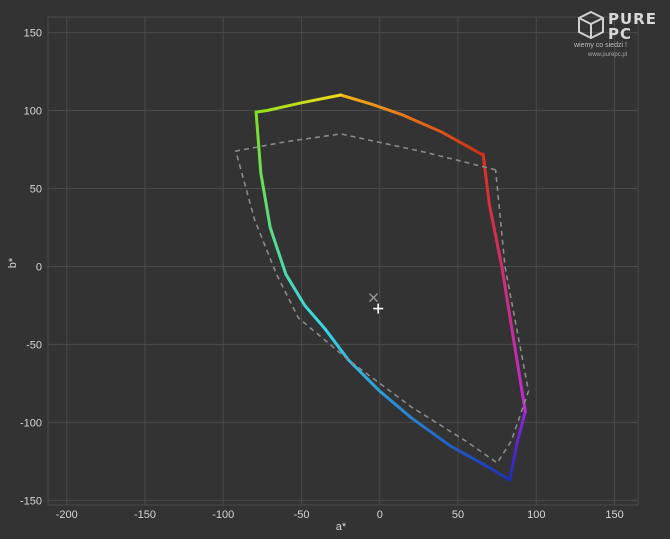 The image size is (670, 539). I want to click on y-tick-labels: 150 100 50 0 -50 -100 -150, so click(31, 268).